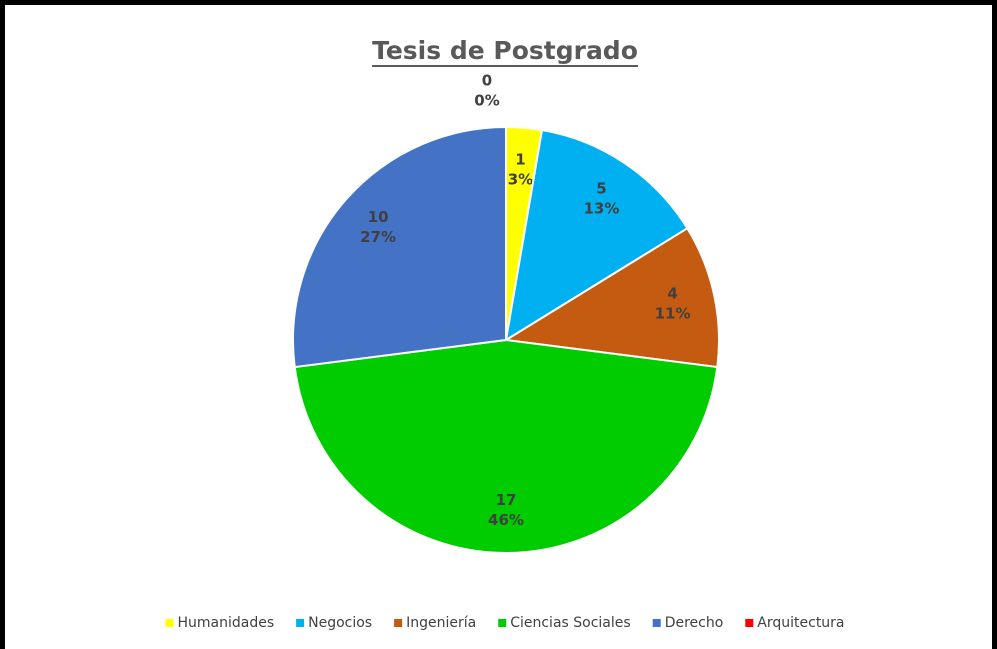 This screenshot has height=649, width=997. I want to click on data-label-value: 1, so click(520, 160).